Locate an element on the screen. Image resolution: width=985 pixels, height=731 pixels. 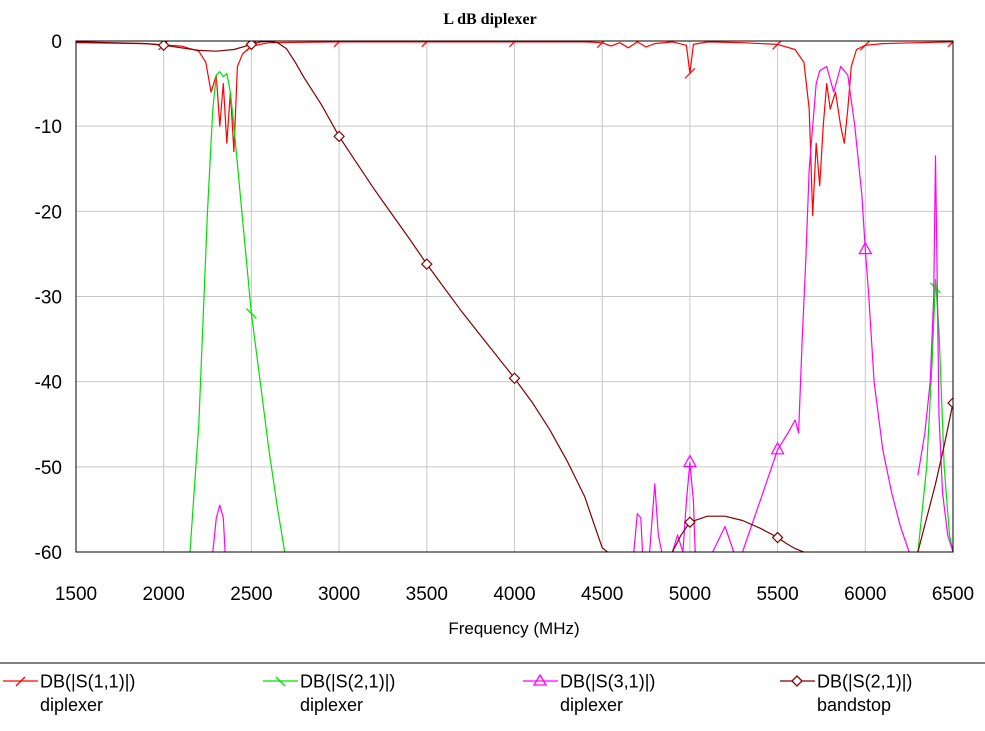
x-tick-label: 6000 is located at coordinates (865, 594).